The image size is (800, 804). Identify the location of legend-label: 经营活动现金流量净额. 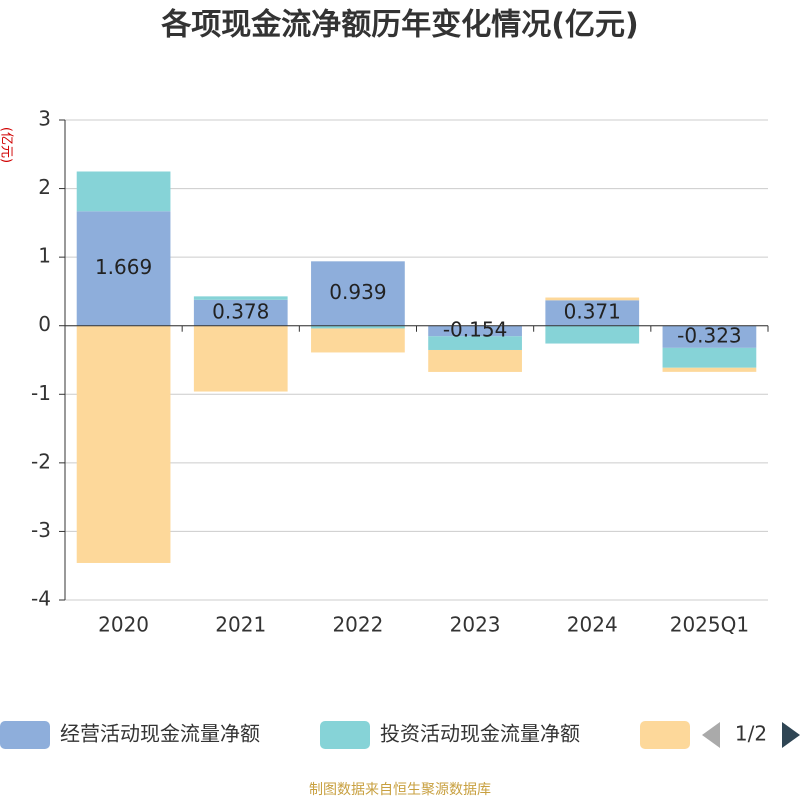
(160, 734).